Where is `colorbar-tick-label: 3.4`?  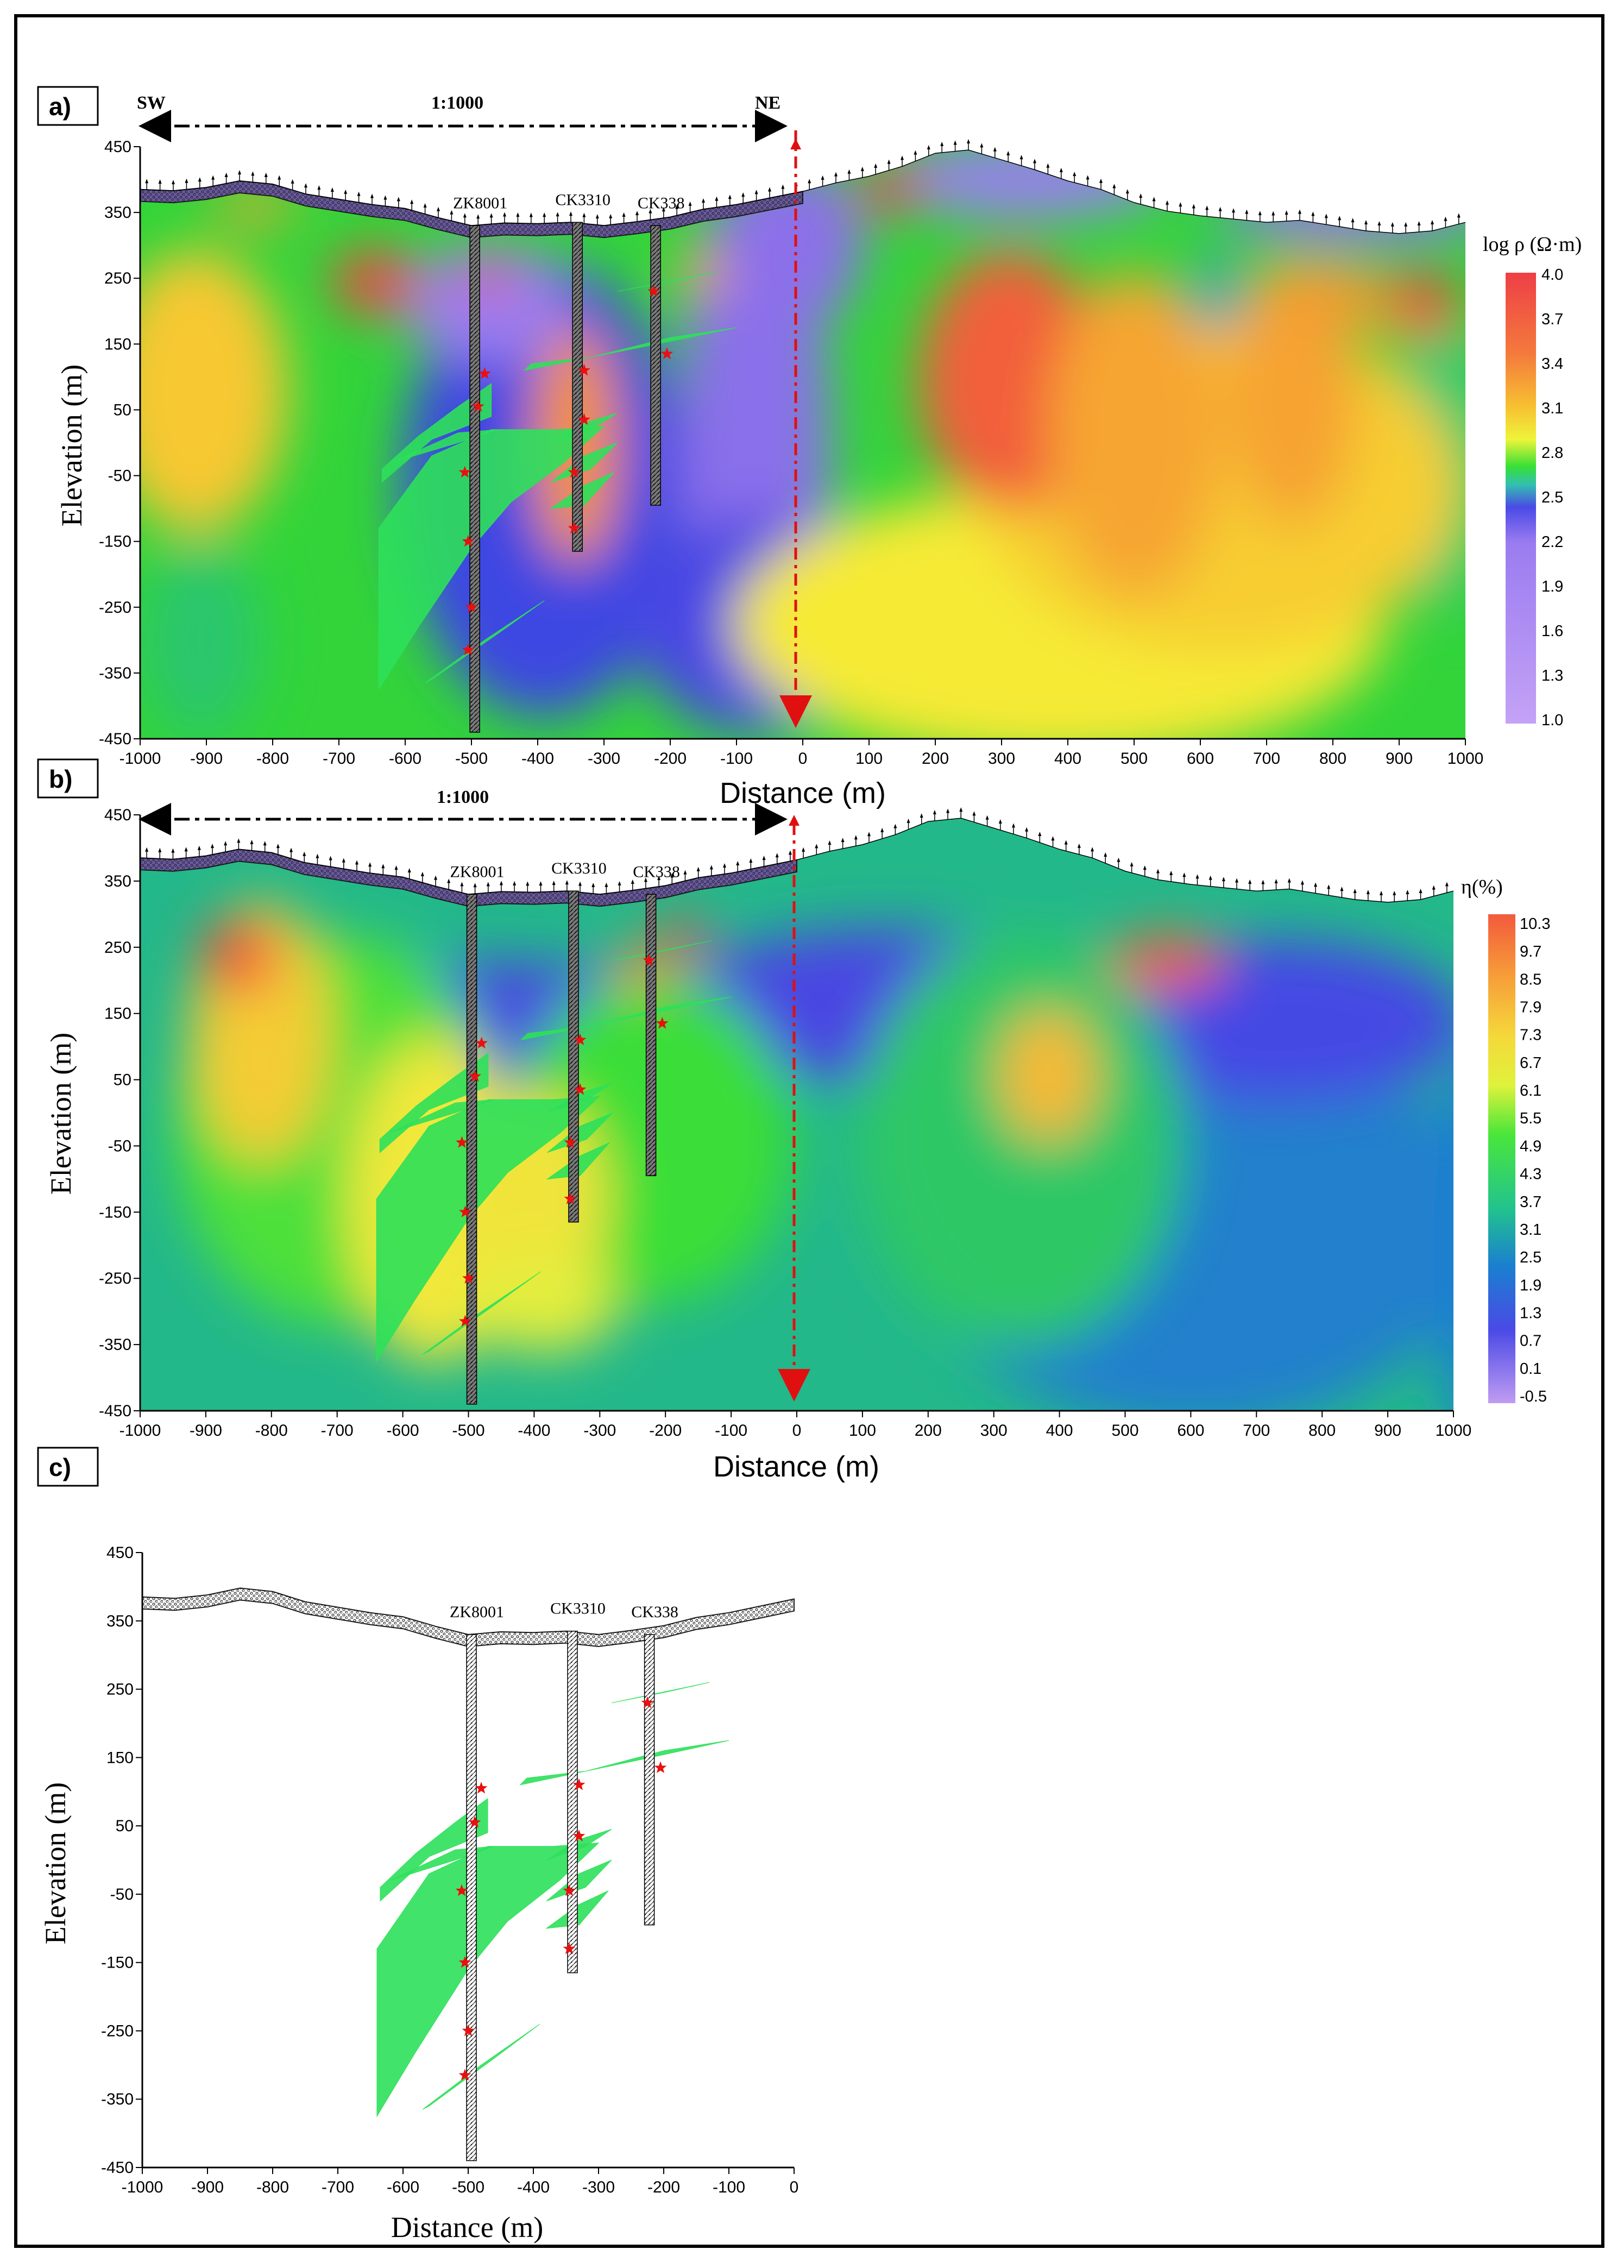 colorbar-tick-label: 3.4 is located at coordinates (1552, 364).